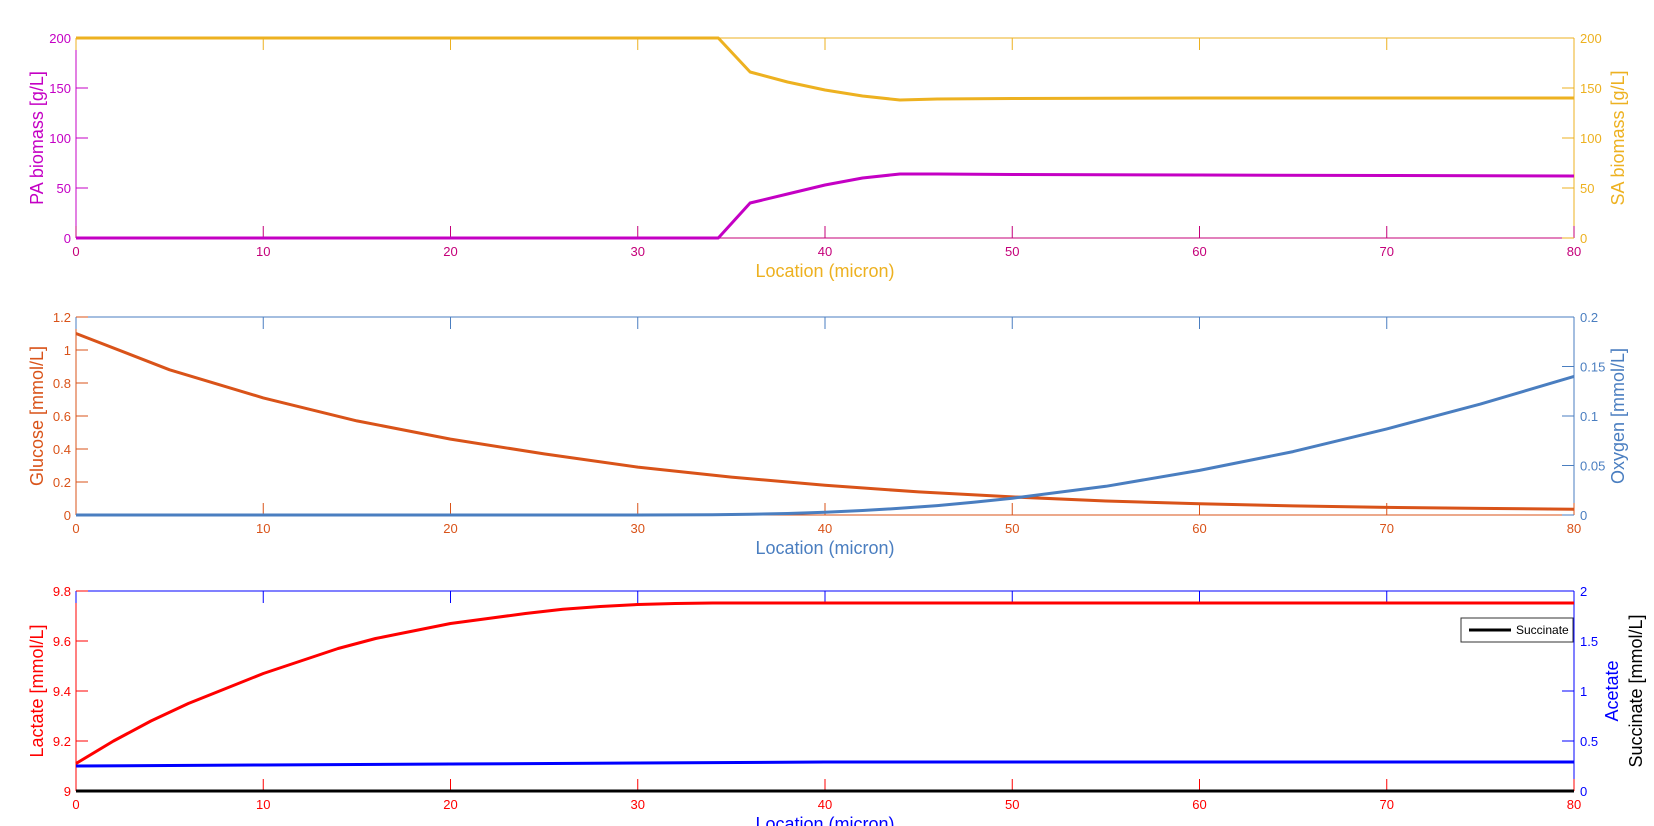  Describe the element at coordinates (60, 38) in the screenshot. I see `y-left-tick-label: 200` at that location.